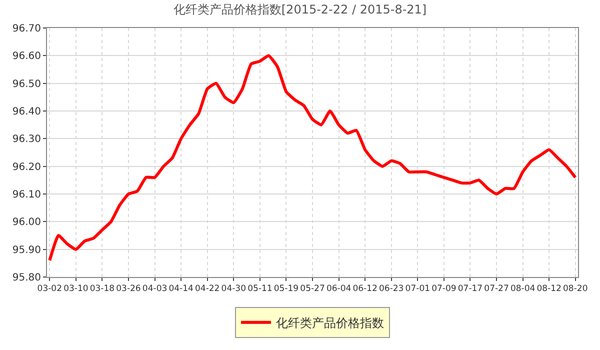 This screenshot has width=600, height=350. Describe the element at coordinates (26, 84) in the screenshot. I see `y-tick-label: 96.50` at that location.